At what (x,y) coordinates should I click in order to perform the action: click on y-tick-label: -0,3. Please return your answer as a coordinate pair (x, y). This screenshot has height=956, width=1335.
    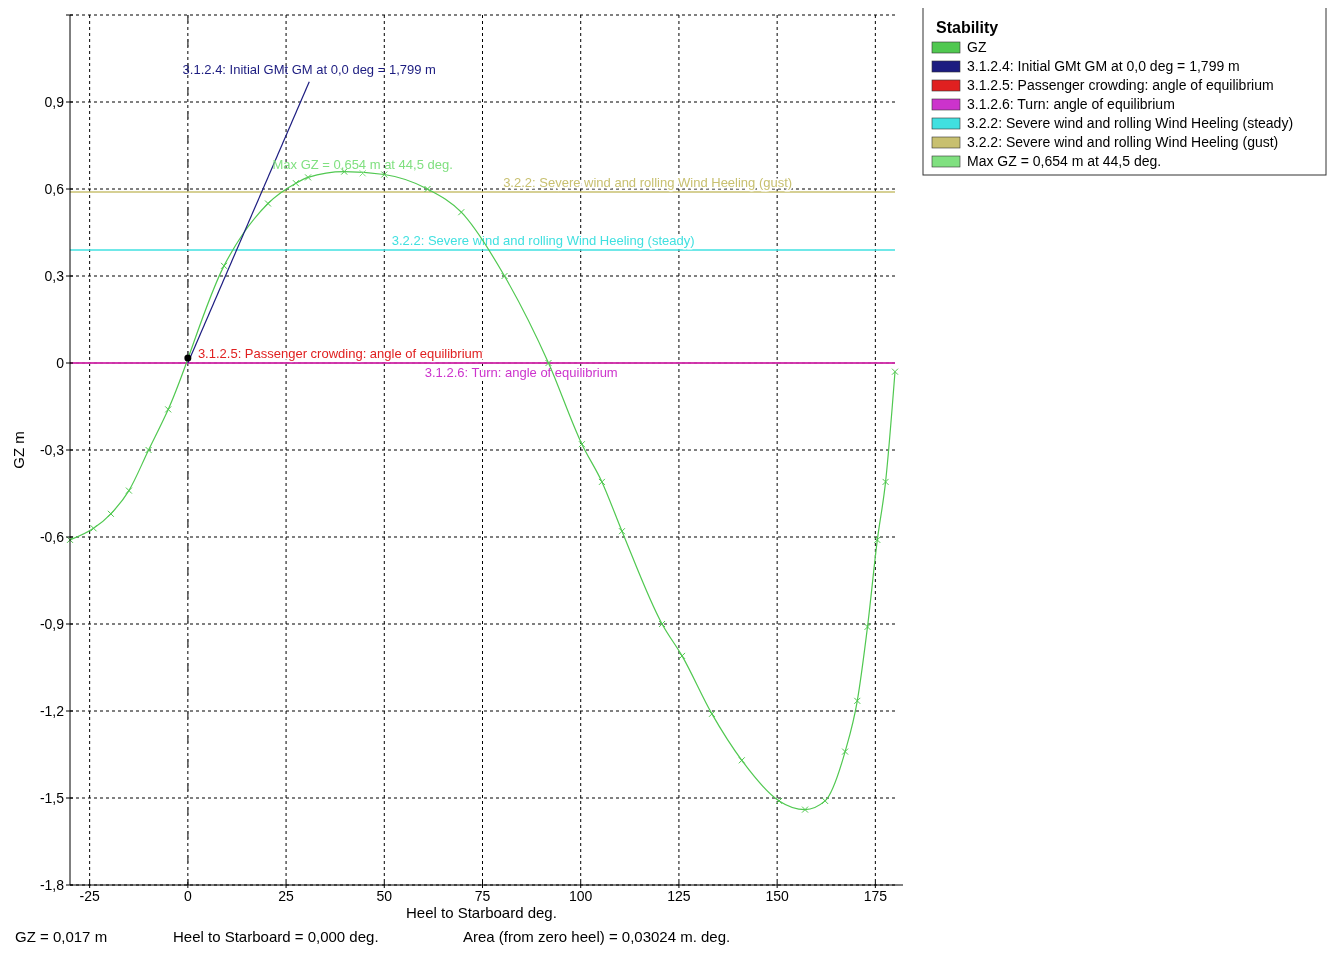
    Looking at the image, I should click on (52, 450).